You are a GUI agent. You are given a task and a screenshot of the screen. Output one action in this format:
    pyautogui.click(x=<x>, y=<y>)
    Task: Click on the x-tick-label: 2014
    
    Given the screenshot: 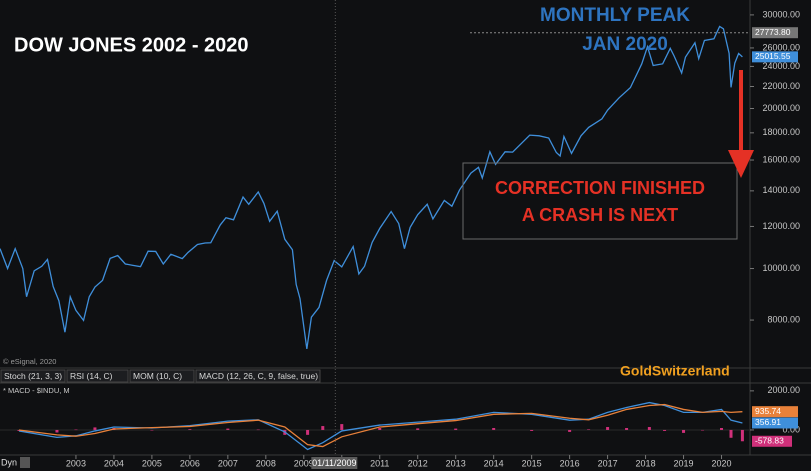 What is the action you would take?
    pyautogui.click(x=494, y=463)
    